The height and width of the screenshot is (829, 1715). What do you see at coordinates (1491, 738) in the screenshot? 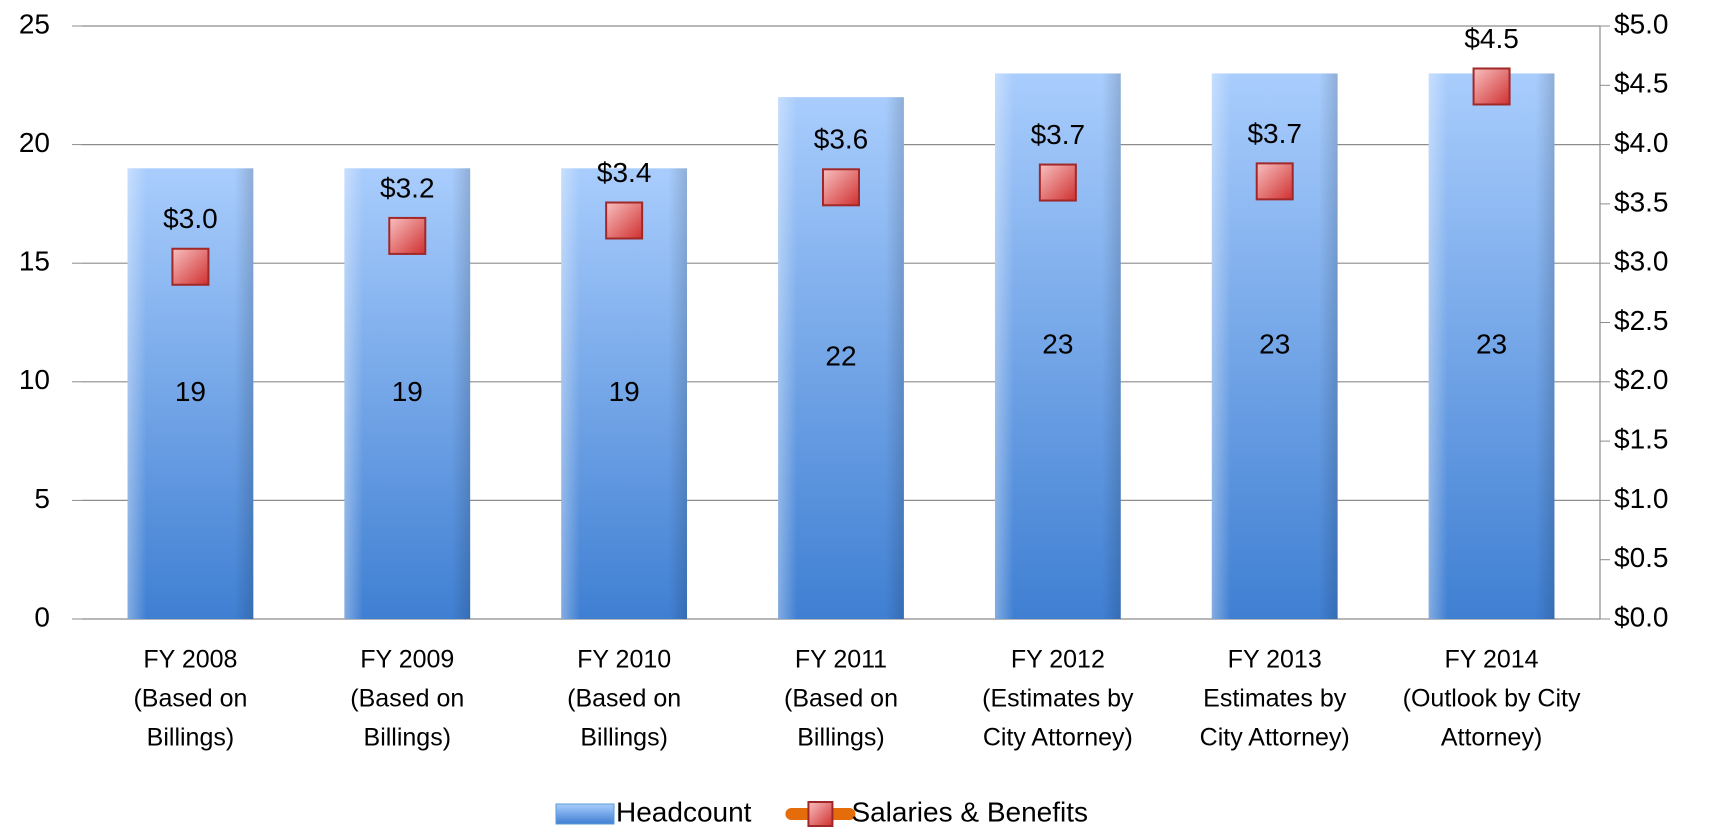
I see `x-tick-label: Attorney)` at bounding box center [1491, 738].